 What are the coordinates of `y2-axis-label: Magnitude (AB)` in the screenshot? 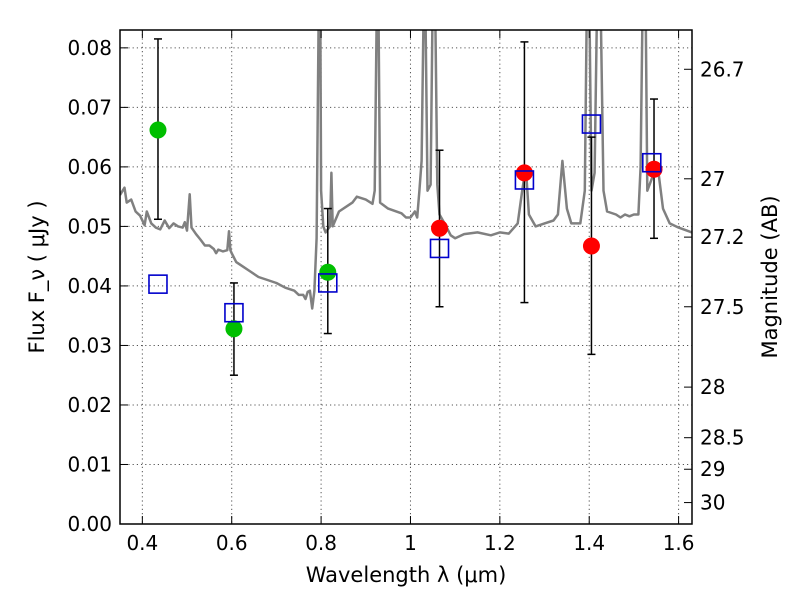 It's located at (770, 276).